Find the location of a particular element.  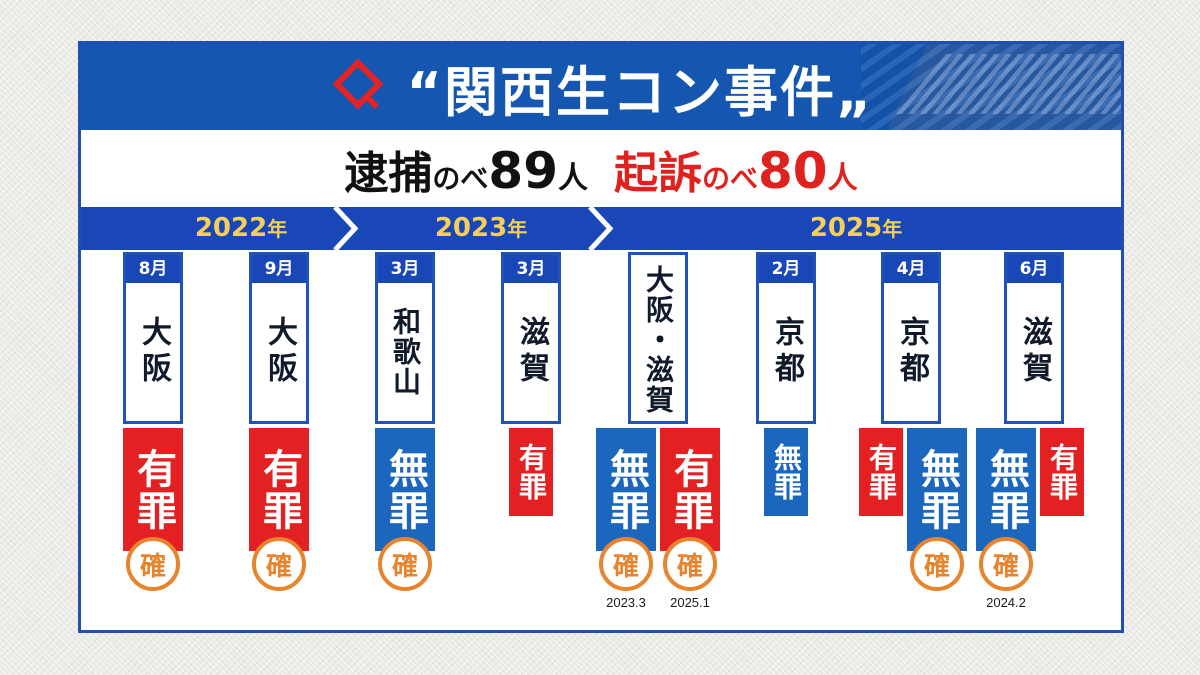

year-label-2022: 2022年 is located at coordinates (241, 228).